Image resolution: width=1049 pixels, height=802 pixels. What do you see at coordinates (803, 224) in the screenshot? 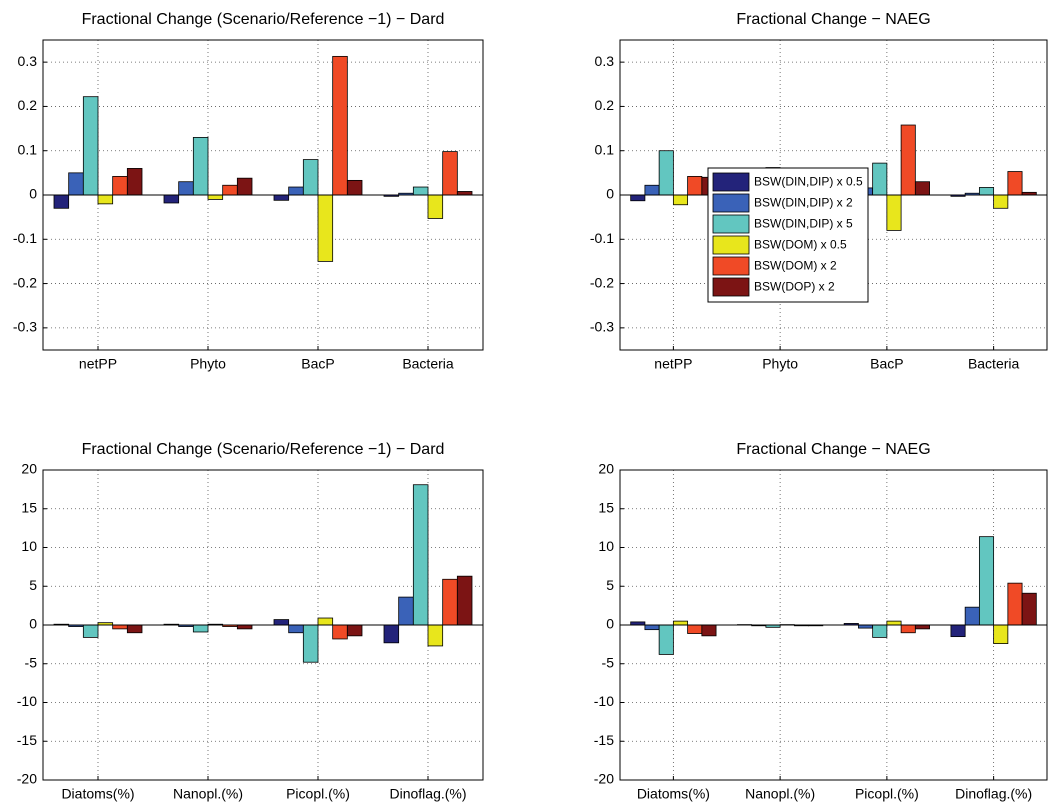
I see `legend-label: BSW(DIN,DIP) x 5` at bounding box center [803, 224].